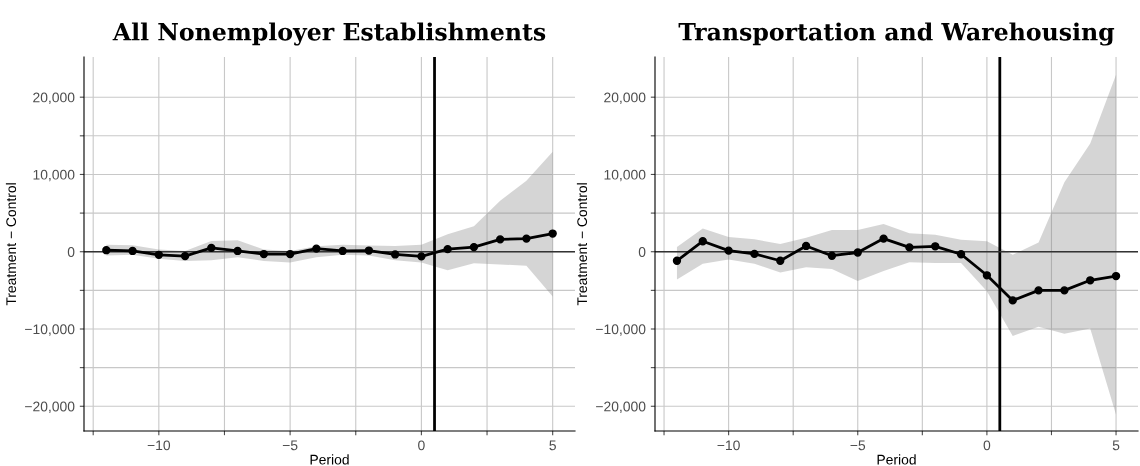 The width and height of the screenshot is (1140, 466). What do you see at coordinates (896, 34) in the screenshot?
I see `chart-title: Transportation and Warehousing` at bounding box center [896, 34].